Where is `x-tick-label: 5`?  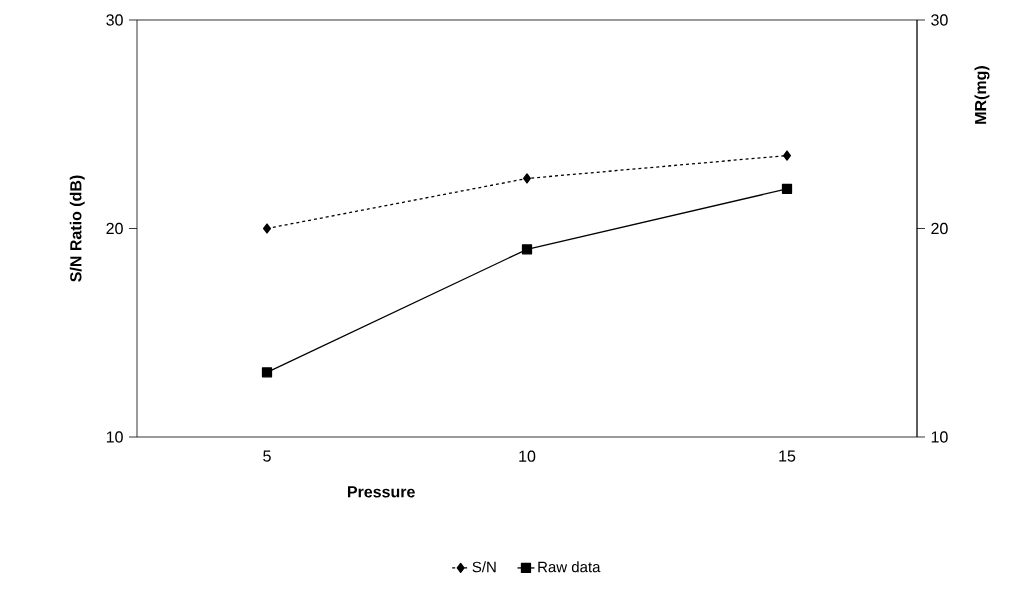 x-tick-label: 5 is located at coordinates (267, 456).